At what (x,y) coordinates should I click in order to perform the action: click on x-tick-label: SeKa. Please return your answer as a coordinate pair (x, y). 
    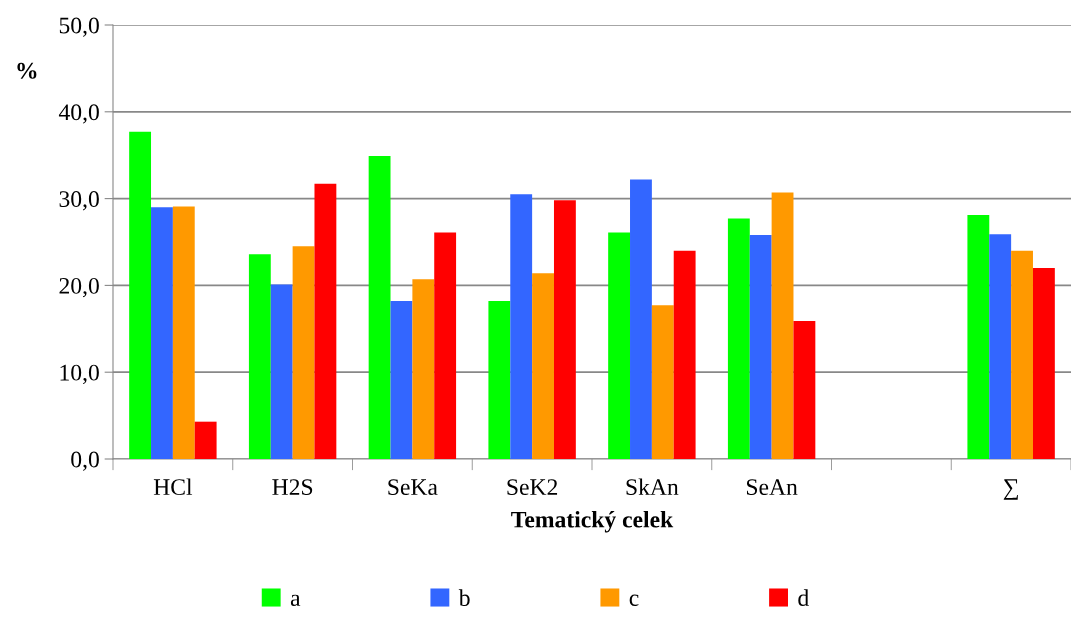
    Looking at the image, I should click on (413, 487).